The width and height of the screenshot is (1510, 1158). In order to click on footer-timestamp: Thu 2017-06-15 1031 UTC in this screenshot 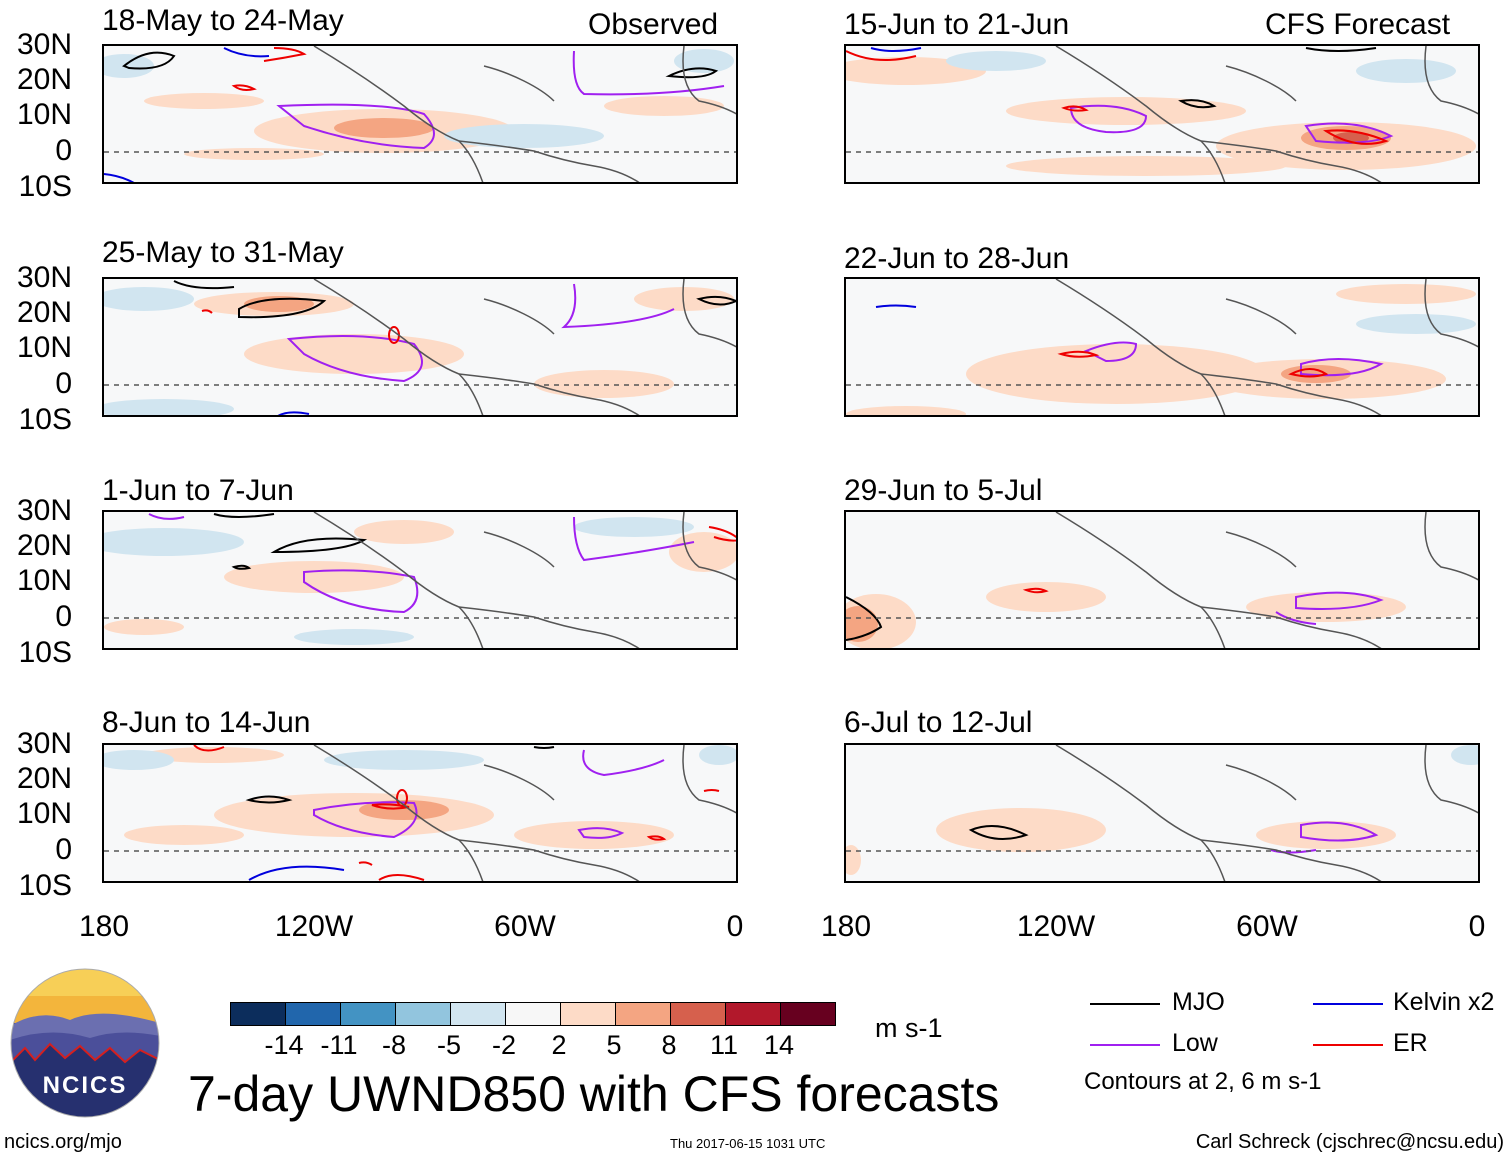, I will do `click(748, 1143)`.